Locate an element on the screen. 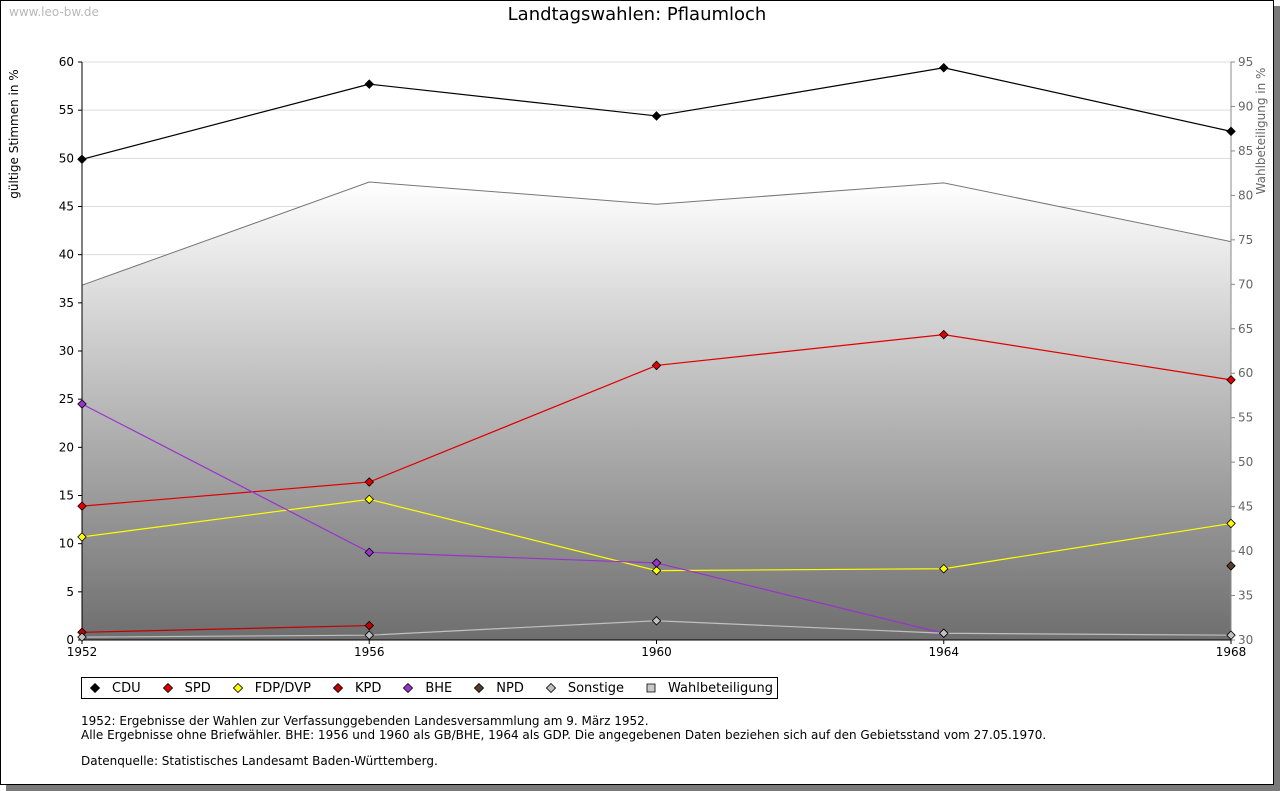 Image resolution: width=1280 pixels, height=791 pixels. legend-item-sonstige: Sonstige is located at coordinates (585, 688).